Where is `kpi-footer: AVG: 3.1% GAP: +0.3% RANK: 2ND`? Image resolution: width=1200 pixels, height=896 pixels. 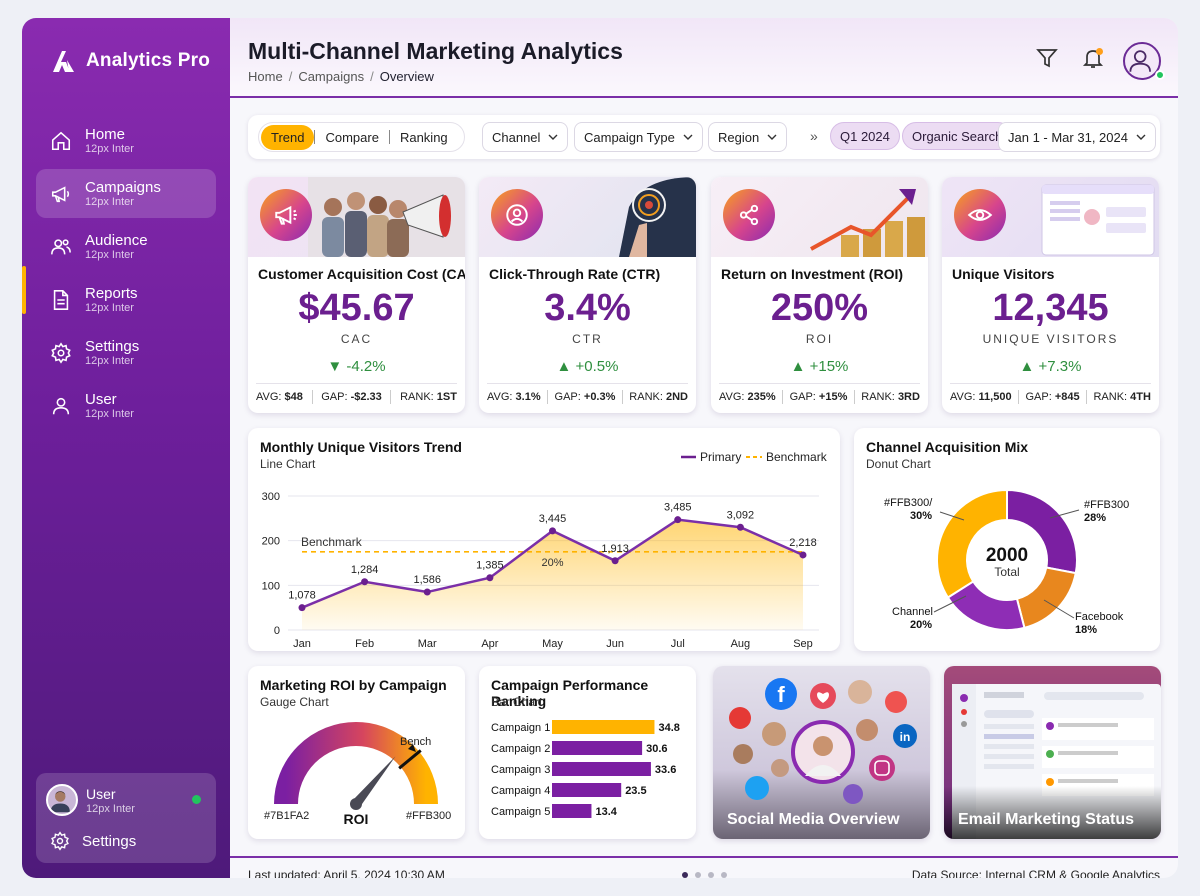
kpi-footer: AVG: 3.1% GAP: +0.3% RANK: 2ND is located at coordinates (587, 396).